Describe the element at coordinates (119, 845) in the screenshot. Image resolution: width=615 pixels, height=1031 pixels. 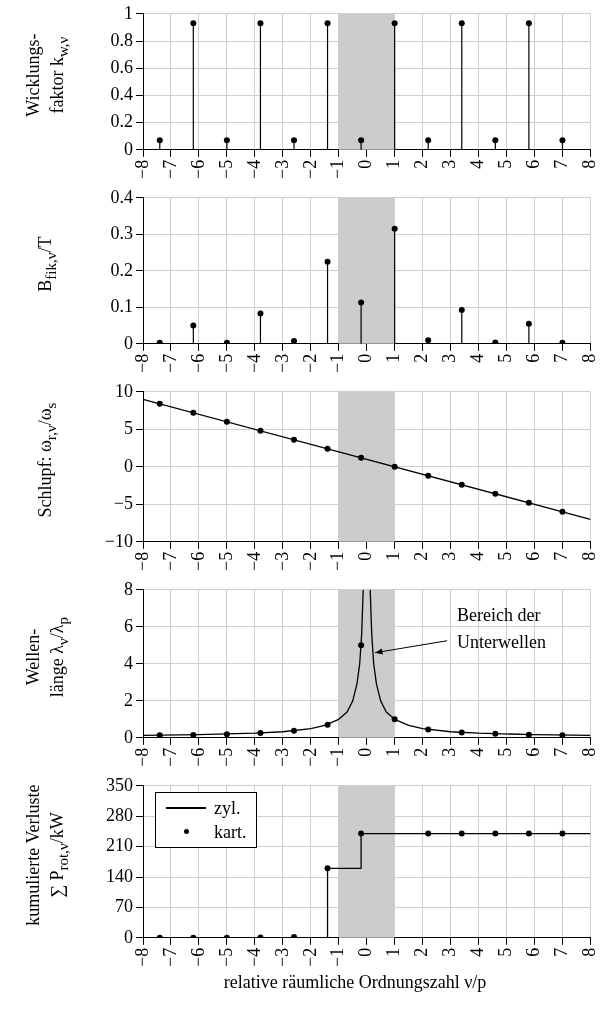
I see `y-tick-label: 210` at that location.